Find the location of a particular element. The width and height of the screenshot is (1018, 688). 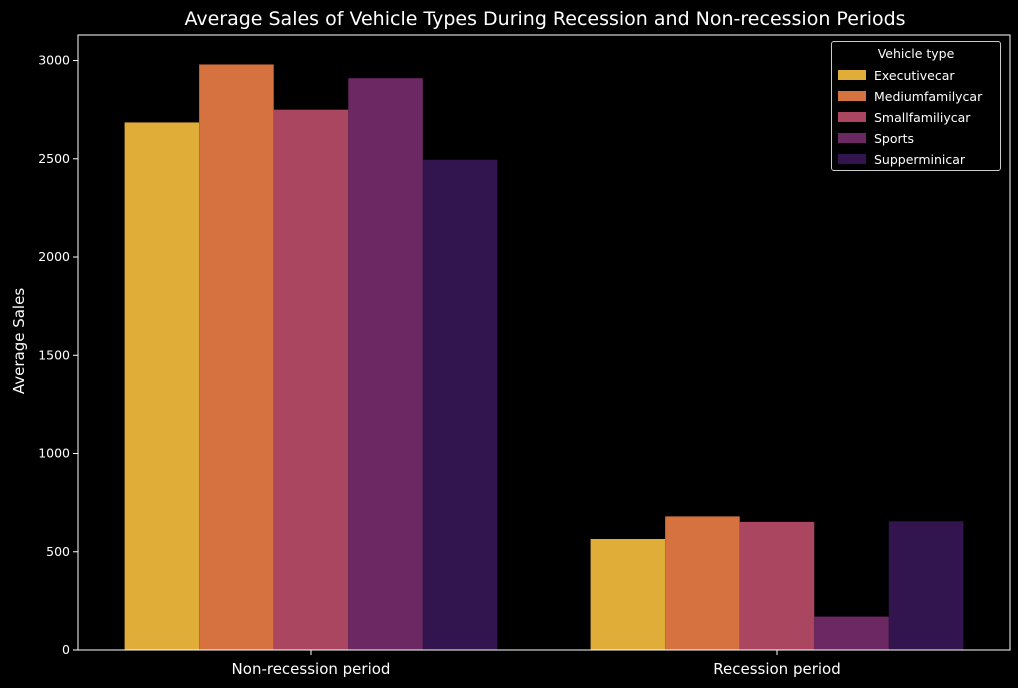

legend-label: Smallfamiliycar is located at coordinates (922, 117).